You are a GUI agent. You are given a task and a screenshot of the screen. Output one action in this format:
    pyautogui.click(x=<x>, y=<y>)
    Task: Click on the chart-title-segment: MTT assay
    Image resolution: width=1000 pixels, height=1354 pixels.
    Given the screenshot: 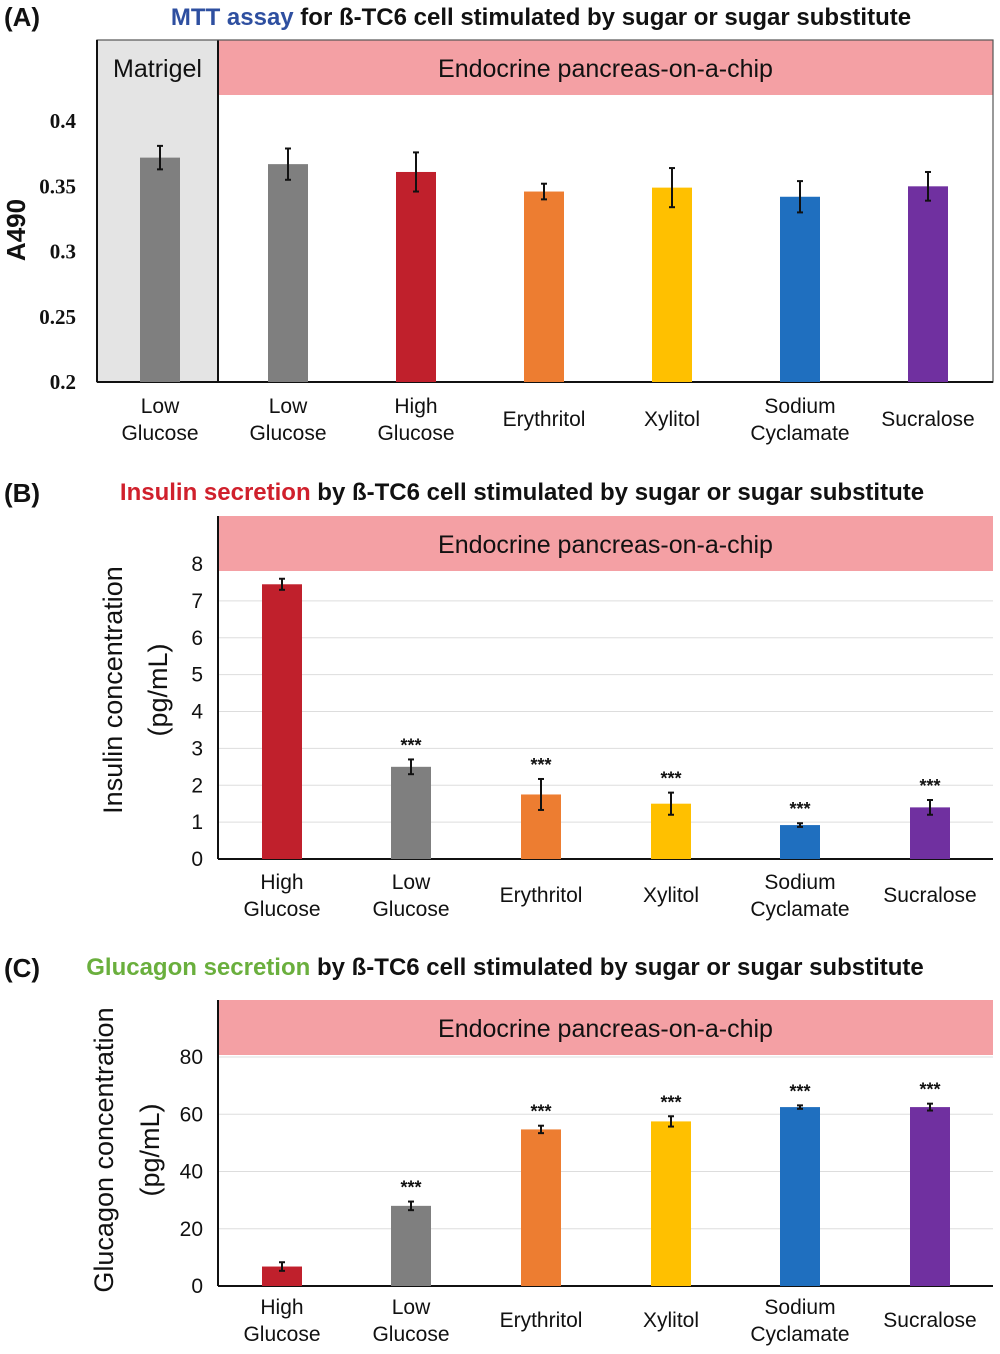 What is the action you would take?
    pyautogui.click(x=232, y=17)
    